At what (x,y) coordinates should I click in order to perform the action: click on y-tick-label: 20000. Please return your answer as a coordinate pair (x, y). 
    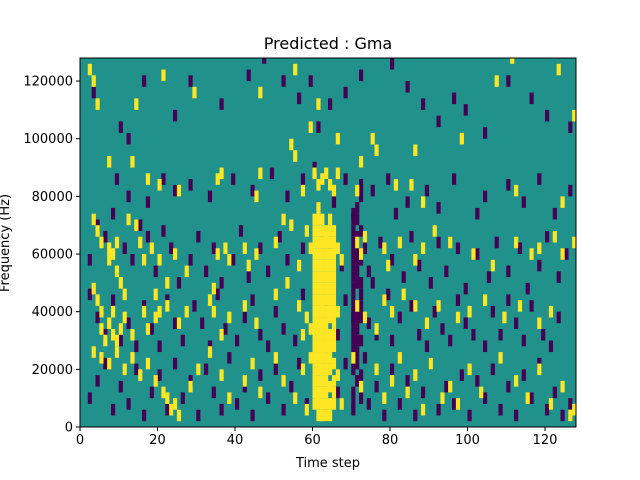
    Looking at the image, I should click on (52, 370).